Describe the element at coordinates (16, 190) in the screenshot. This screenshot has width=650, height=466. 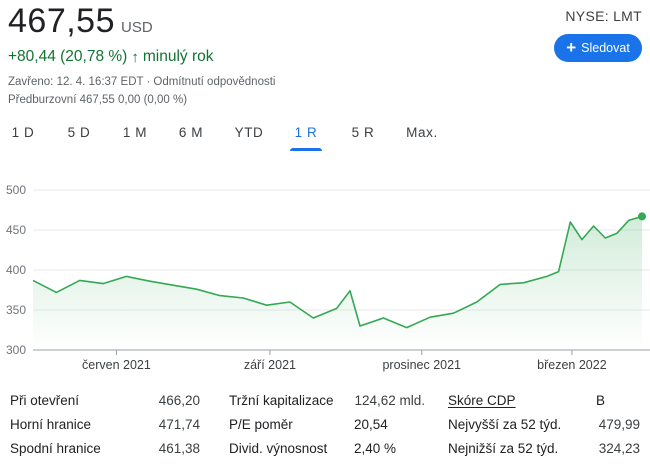
I see `y-tick-label: 500` at that location.